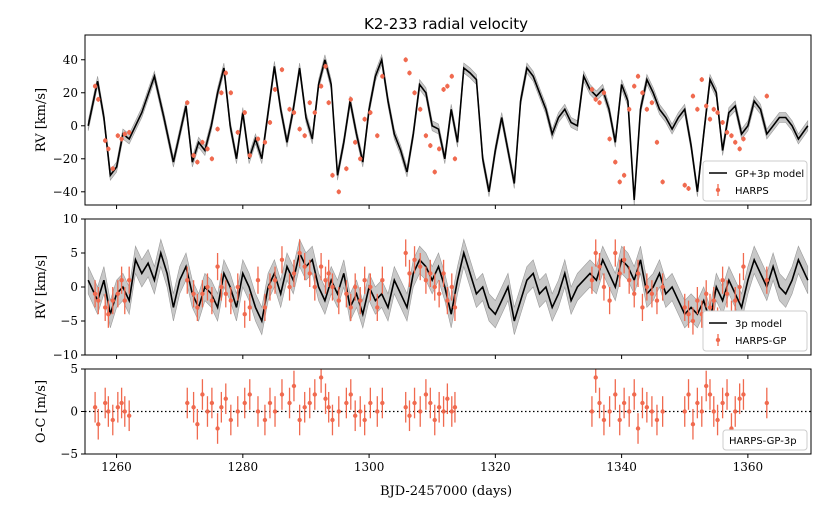 The width and height of the screenshot is (830, 511). What do you see at coordinates (718, 340) in the screenshot?
I see `legend-point-swatch` at bounding box center [718, 340].